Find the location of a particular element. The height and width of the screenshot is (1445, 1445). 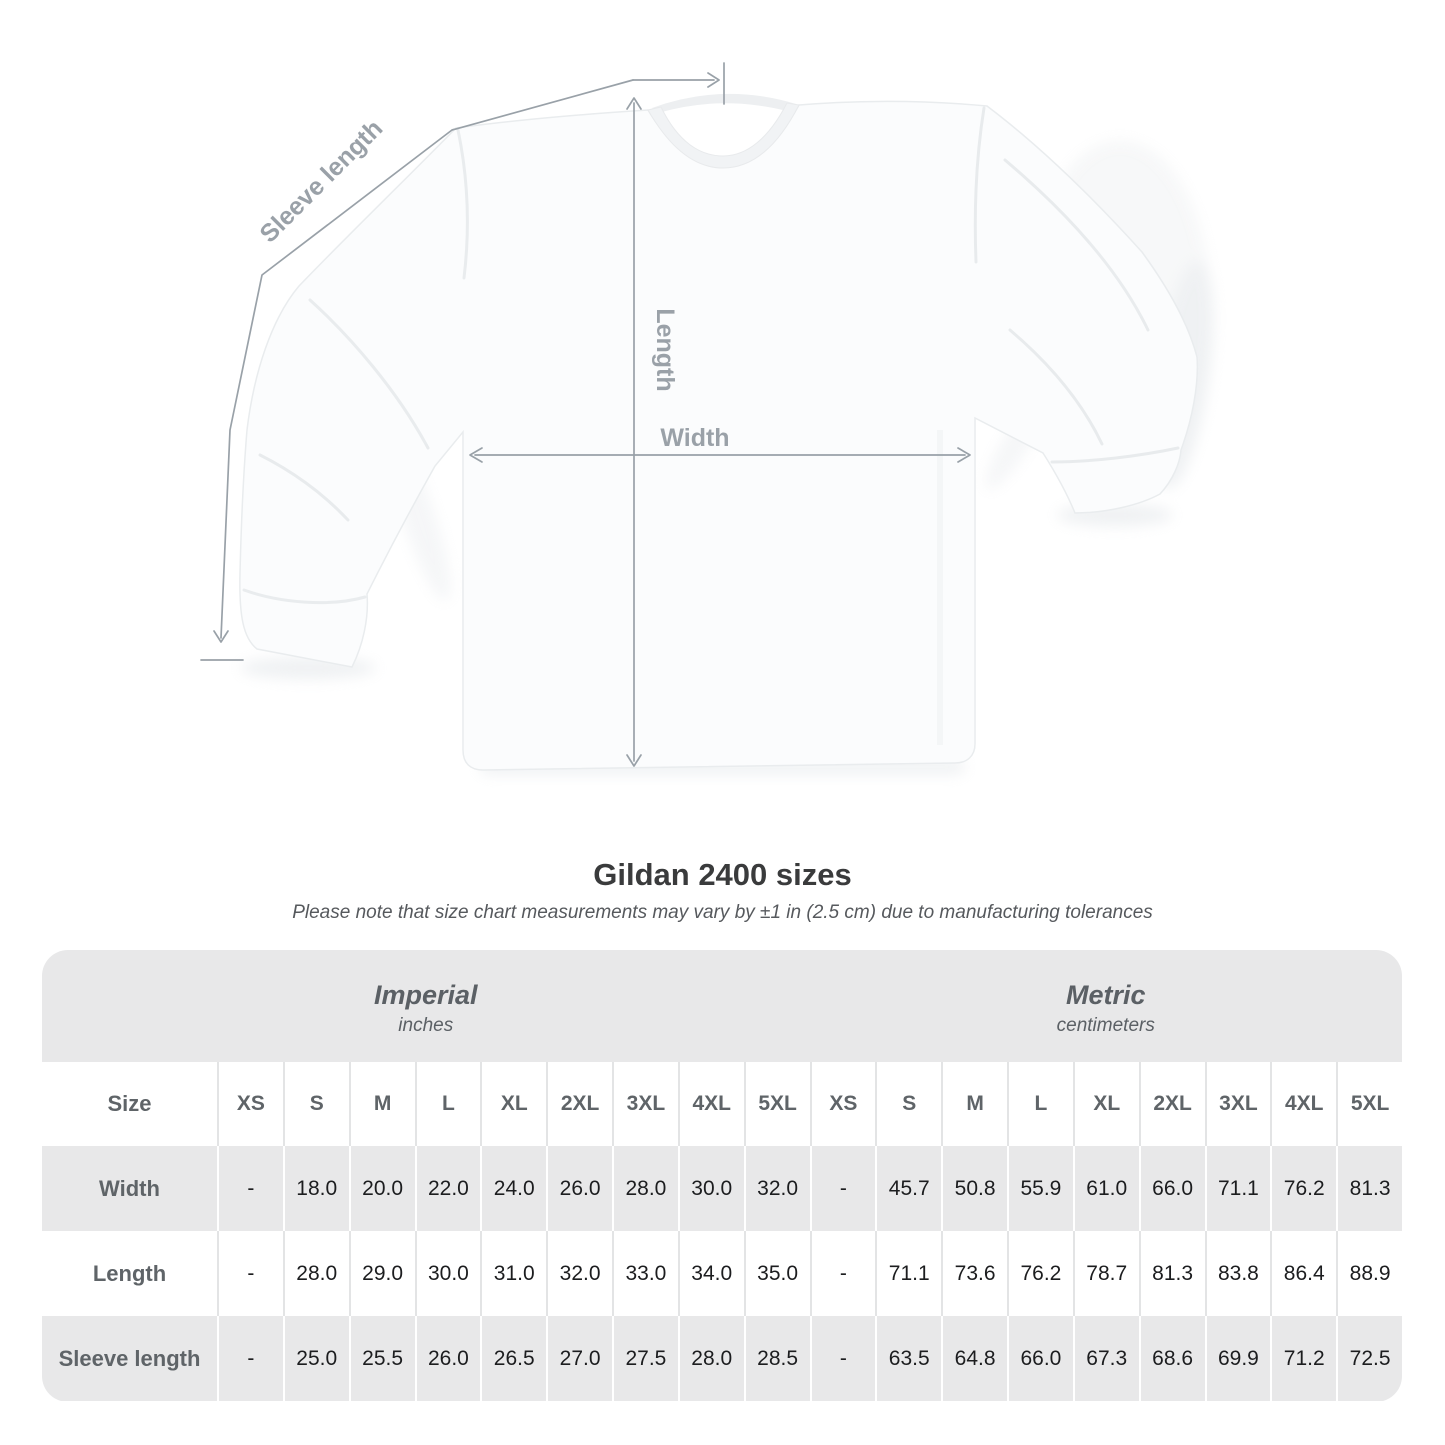

size-column-header: Size is located at coordinates (129, 1103).